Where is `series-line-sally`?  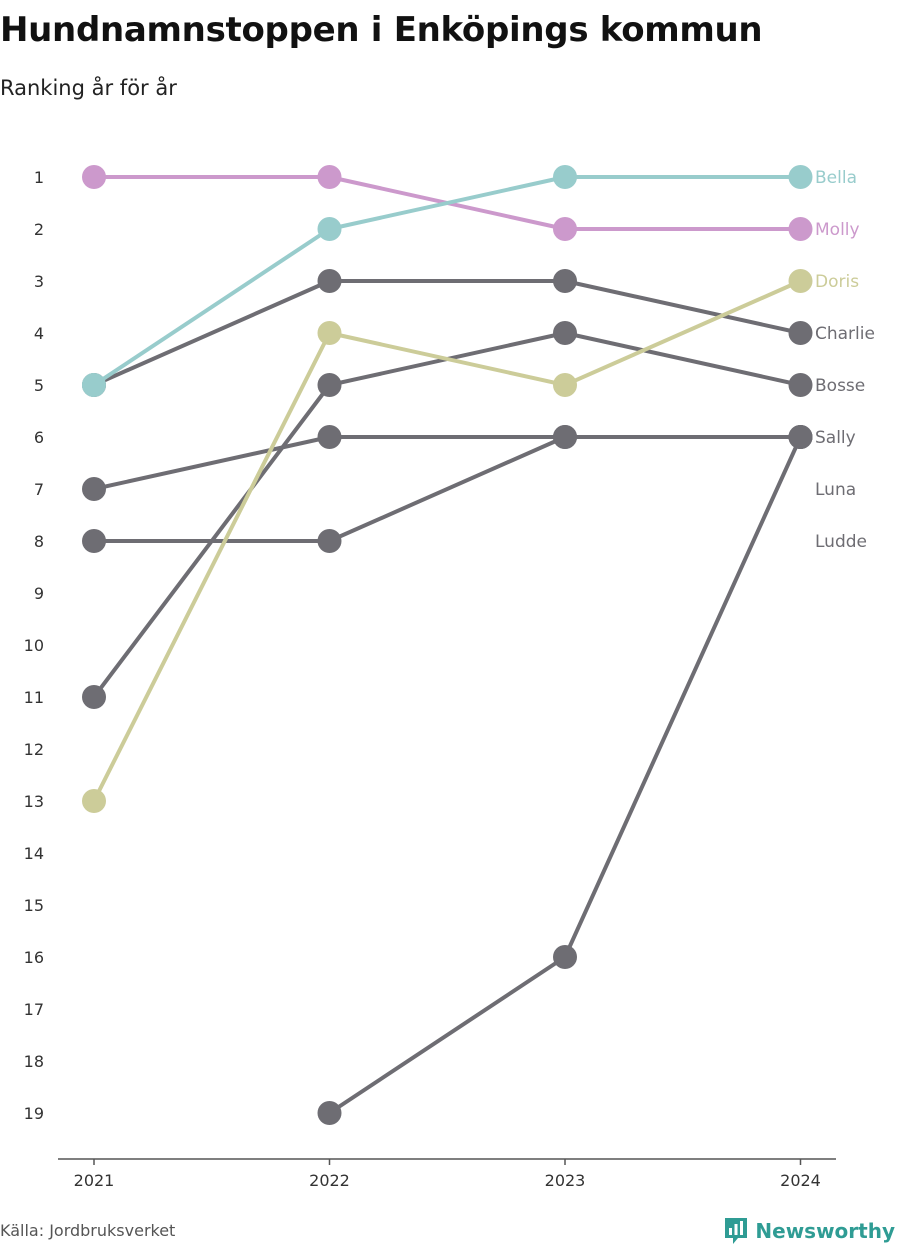
series-line-sally is located at coordinates (447, 463).